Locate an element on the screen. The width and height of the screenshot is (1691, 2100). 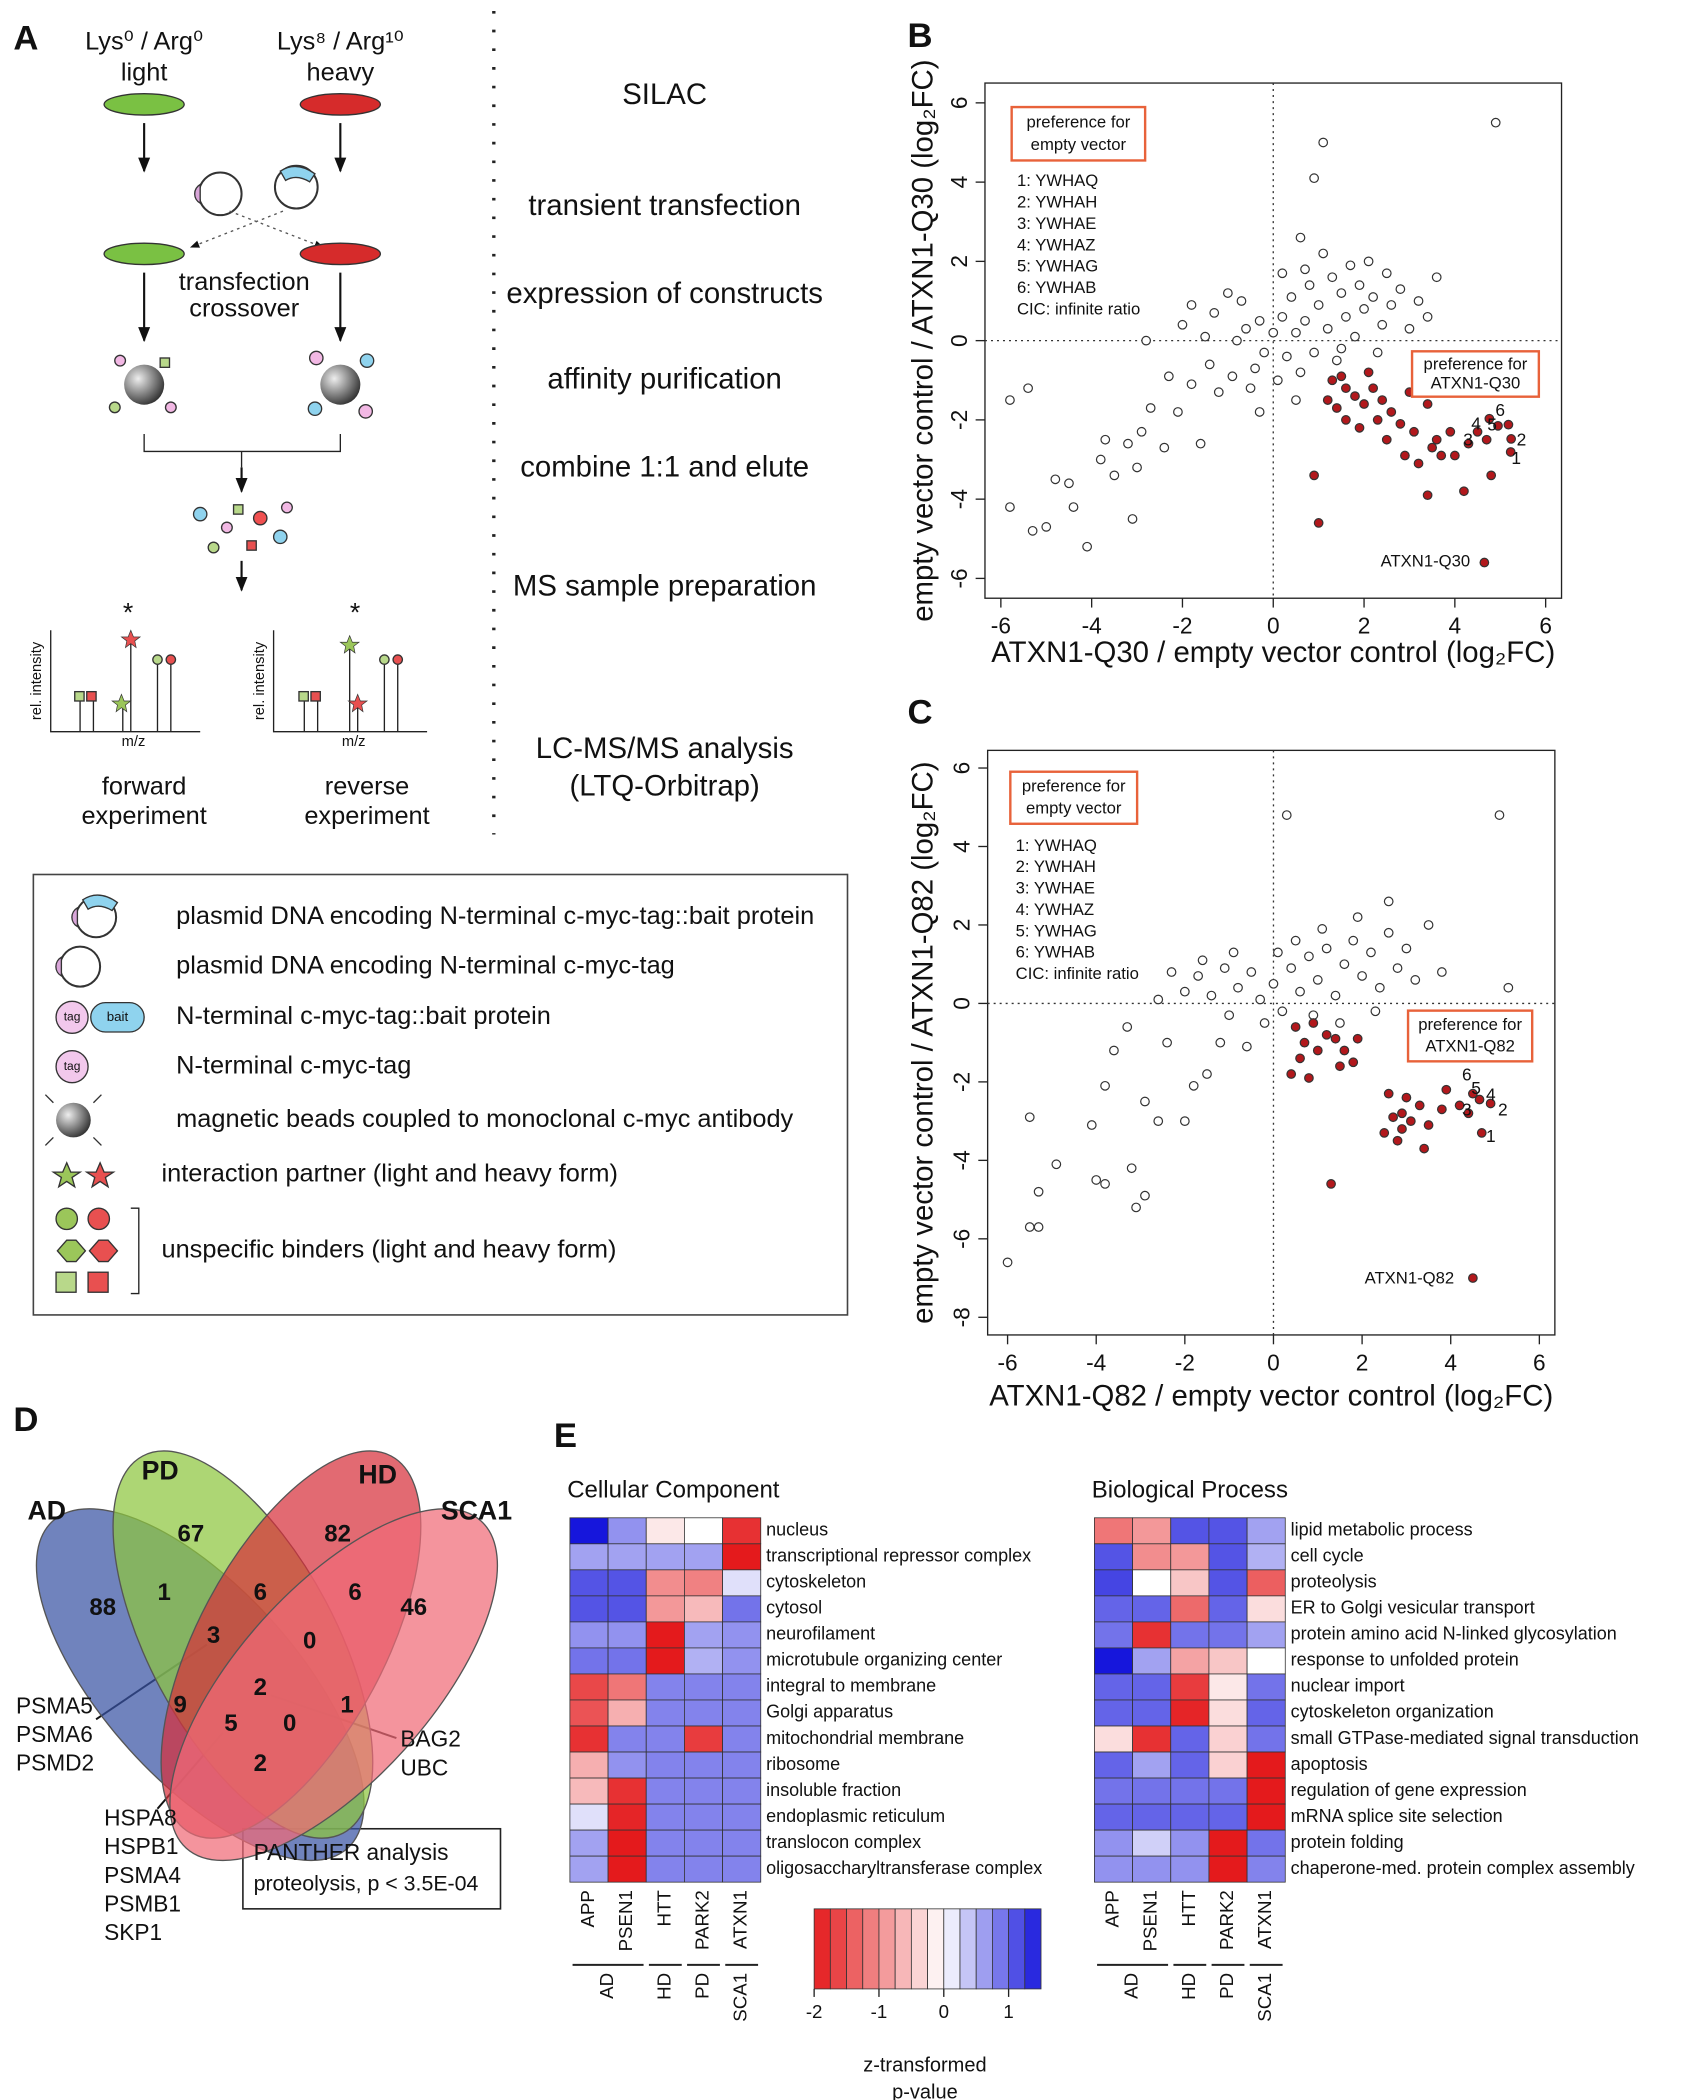
venn-count: 1 is located at coordinates (163, 1592).